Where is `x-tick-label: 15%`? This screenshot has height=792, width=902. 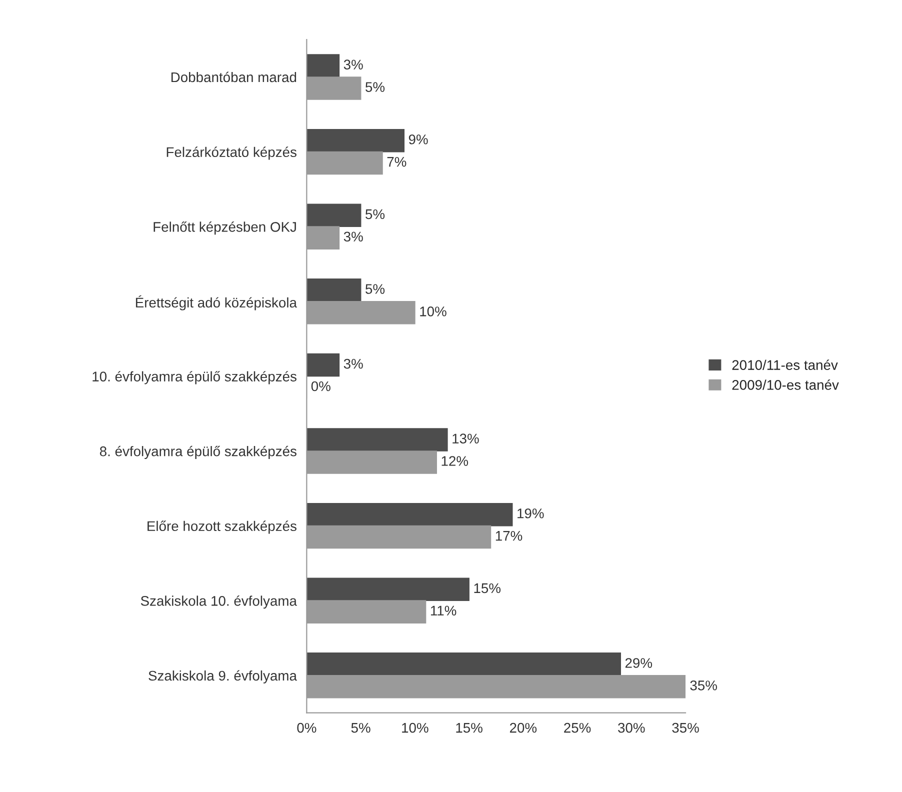 x-tick-label: 15% is located at coordinates (469, 727).